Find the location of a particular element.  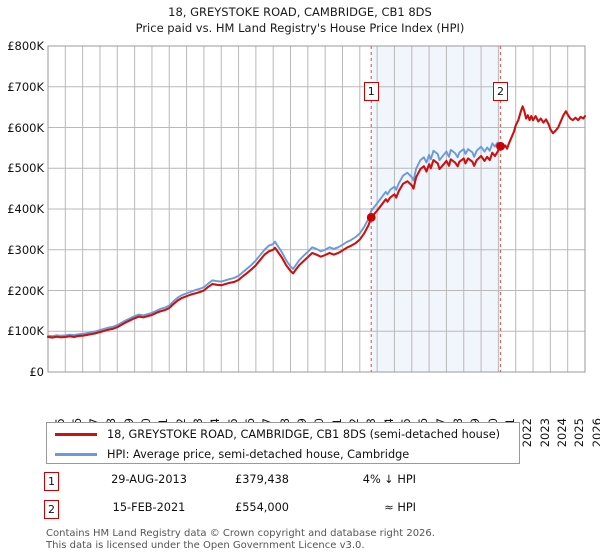

transaction-index-badge: 1 is located at coordinates (51, 481).